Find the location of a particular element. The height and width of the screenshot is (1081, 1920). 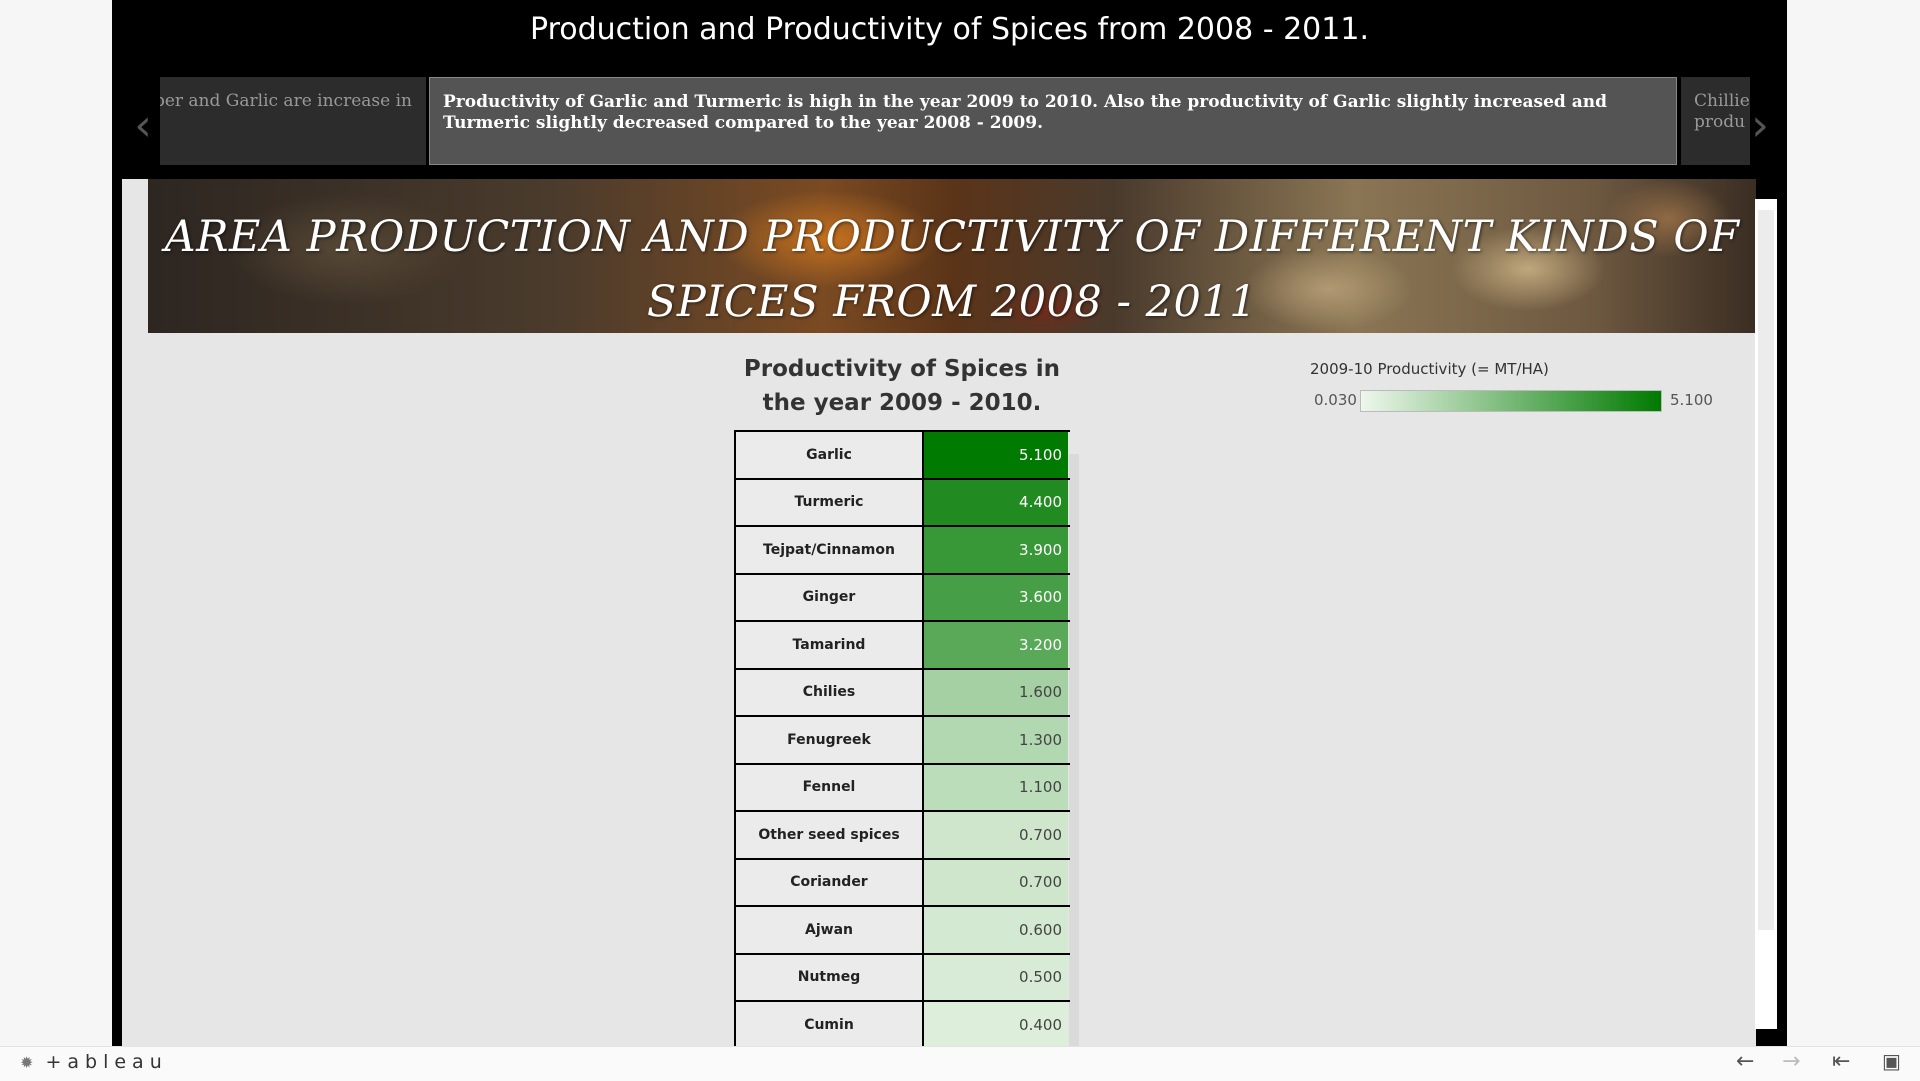

legend-max-label: 5.100 is located at coordinates (1691, 400).